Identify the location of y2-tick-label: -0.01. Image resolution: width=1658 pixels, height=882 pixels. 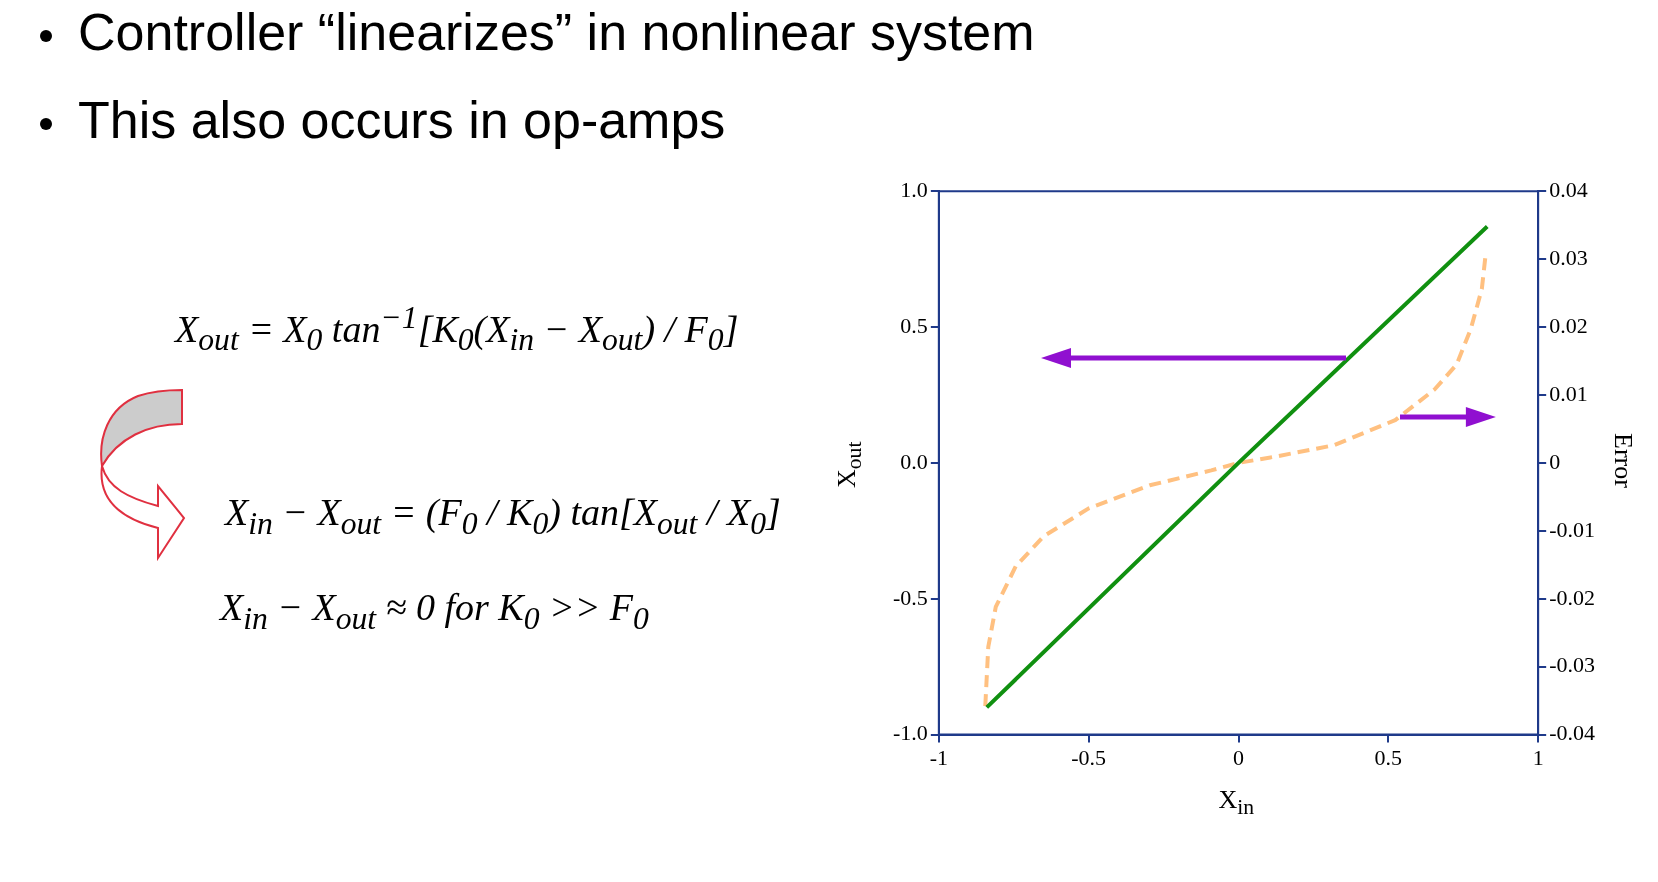
(1572, 529).